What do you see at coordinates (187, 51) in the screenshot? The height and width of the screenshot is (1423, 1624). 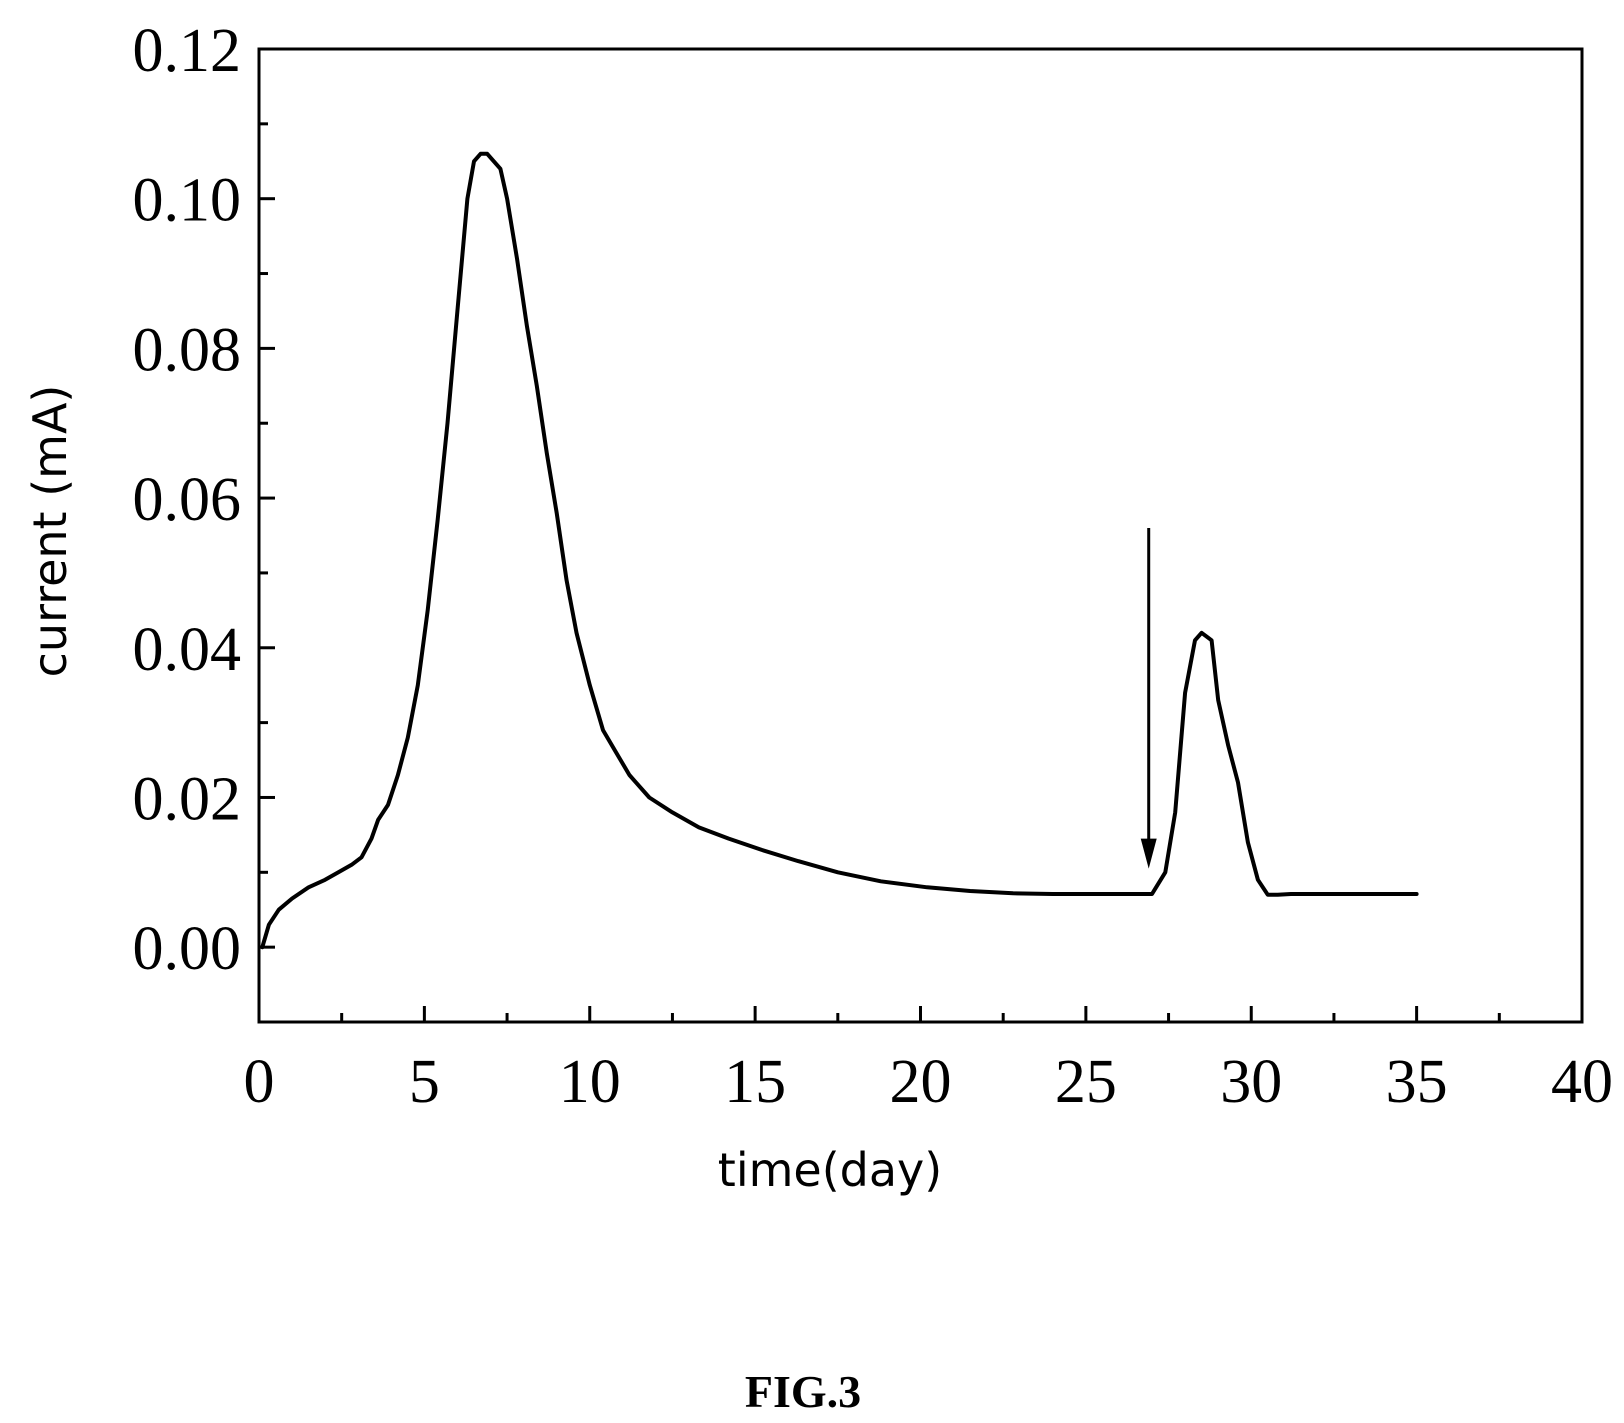 I see `y-tick-label: 0.12` at bounding box center [187, 51].